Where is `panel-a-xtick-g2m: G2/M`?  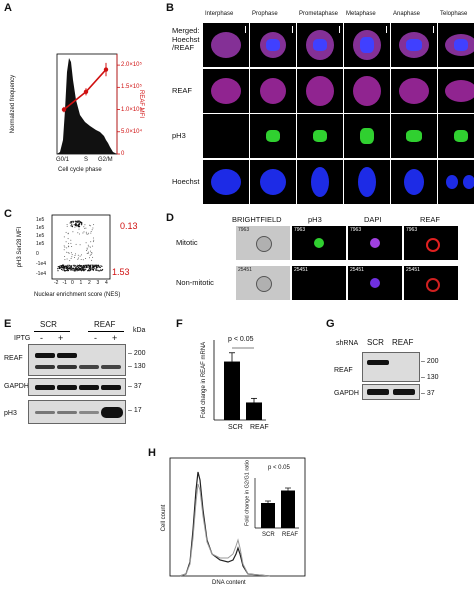
panel-a-xtick-g2m: G2/M is located at coordinates (105, 160).